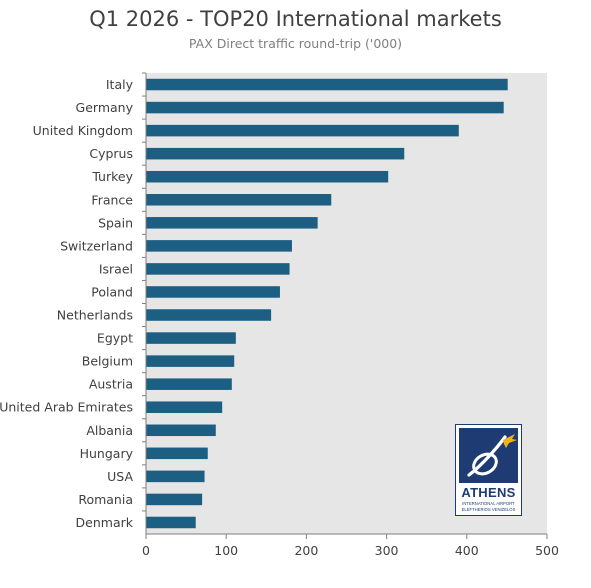 This screenshot has height=588, width=591. What do you see at coordinates (175, 476) in the screenshot?
I see `bar-usa` at bounding box center [175, 476].